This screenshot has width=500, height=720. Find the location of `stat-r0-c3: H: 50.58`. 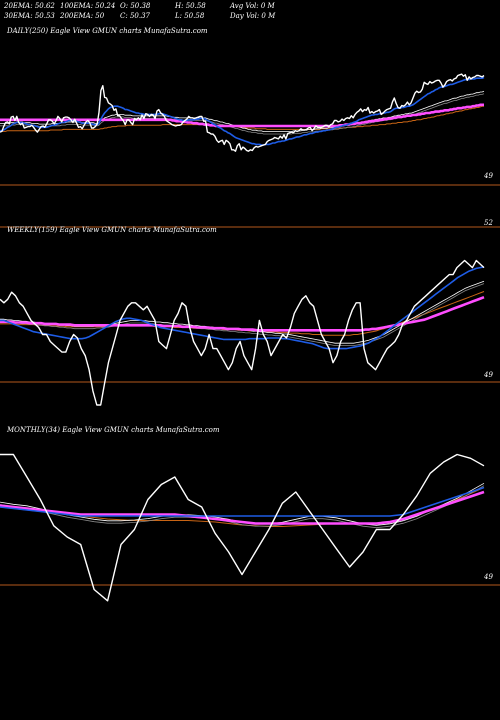

stat-r0-c3: H: 50.58 is located at coordinates (190, 6).